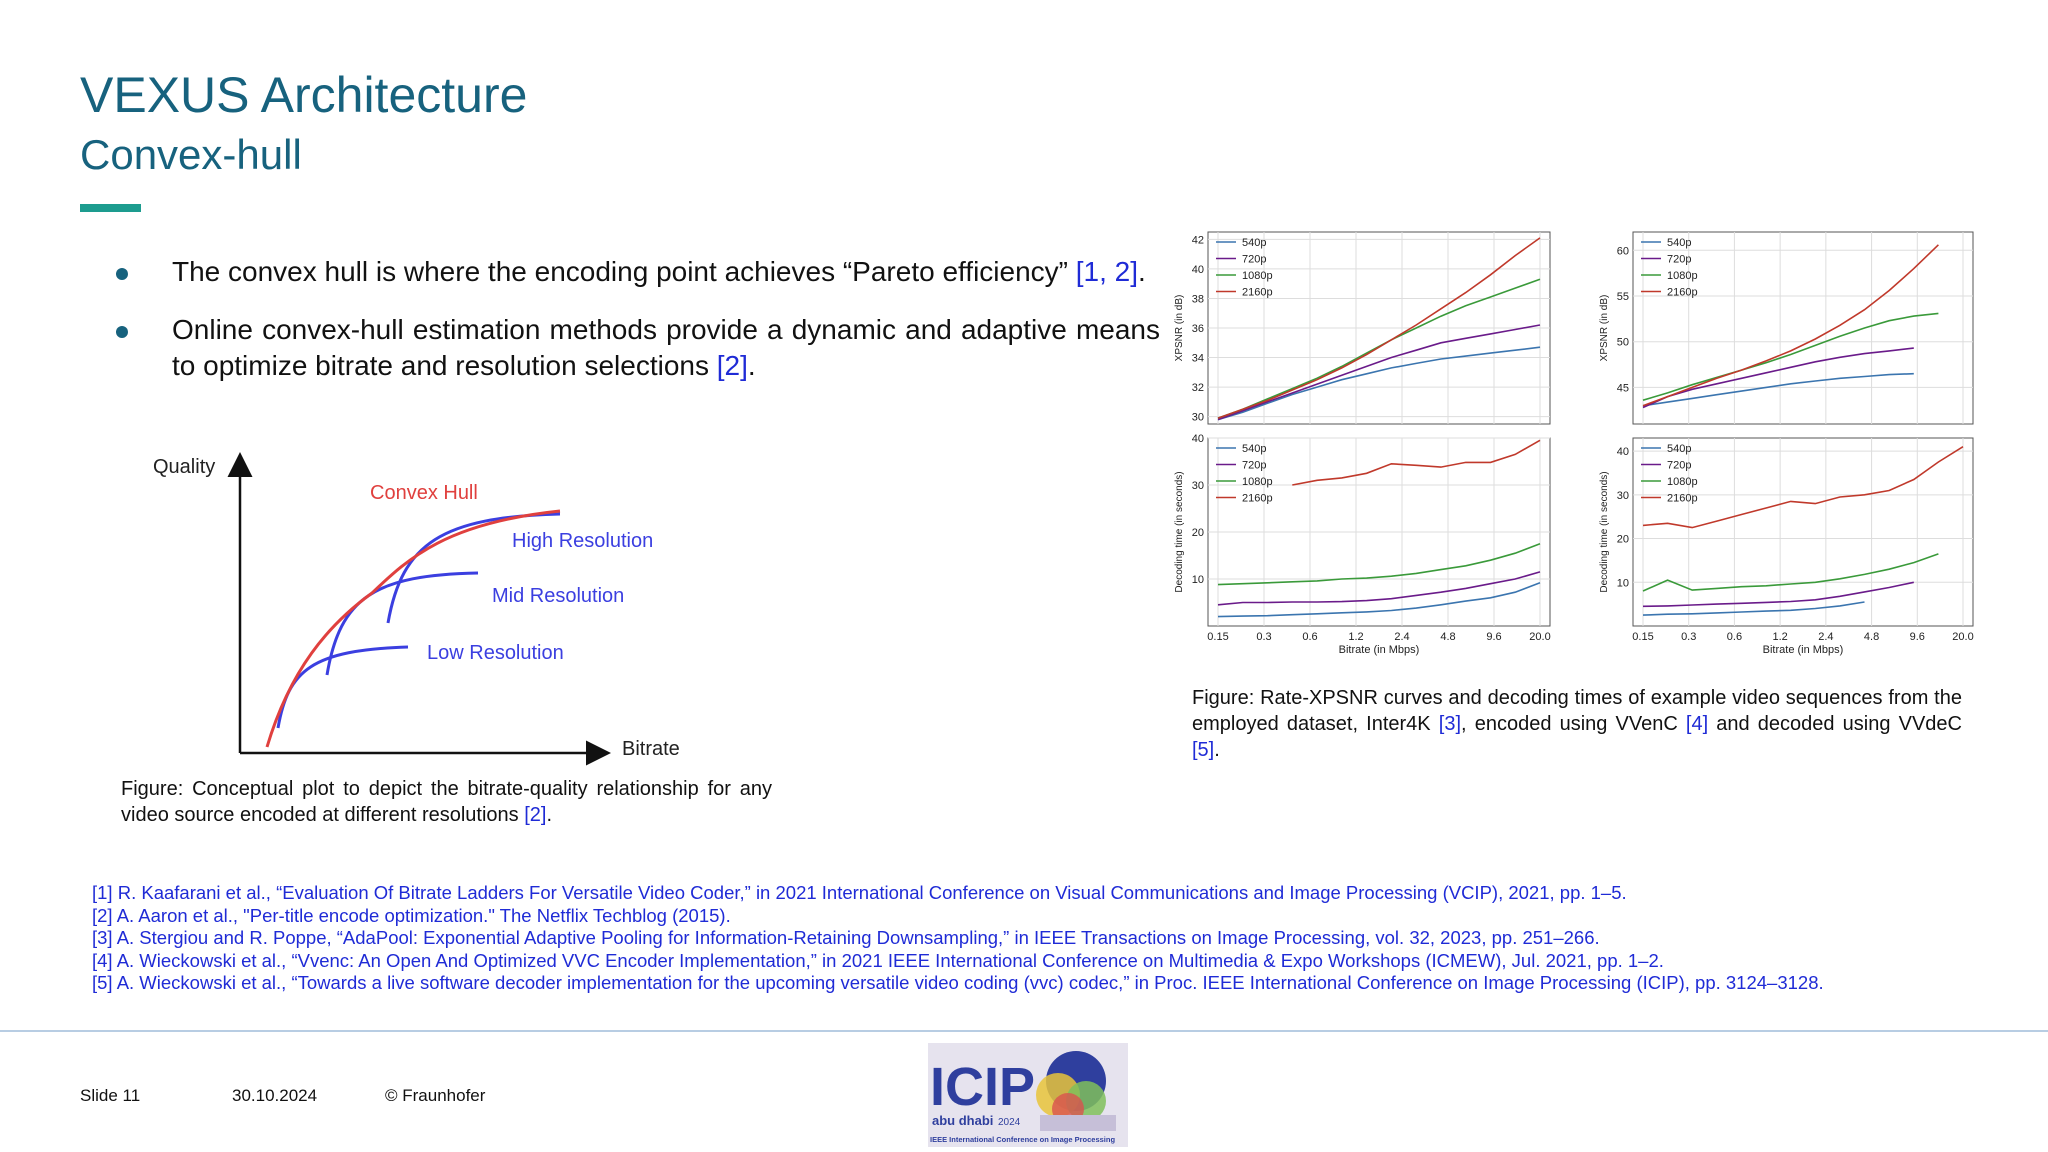 This screenshot has height=1152, width=2048. I want to click on series-line-2160p, so click(1803, 487).